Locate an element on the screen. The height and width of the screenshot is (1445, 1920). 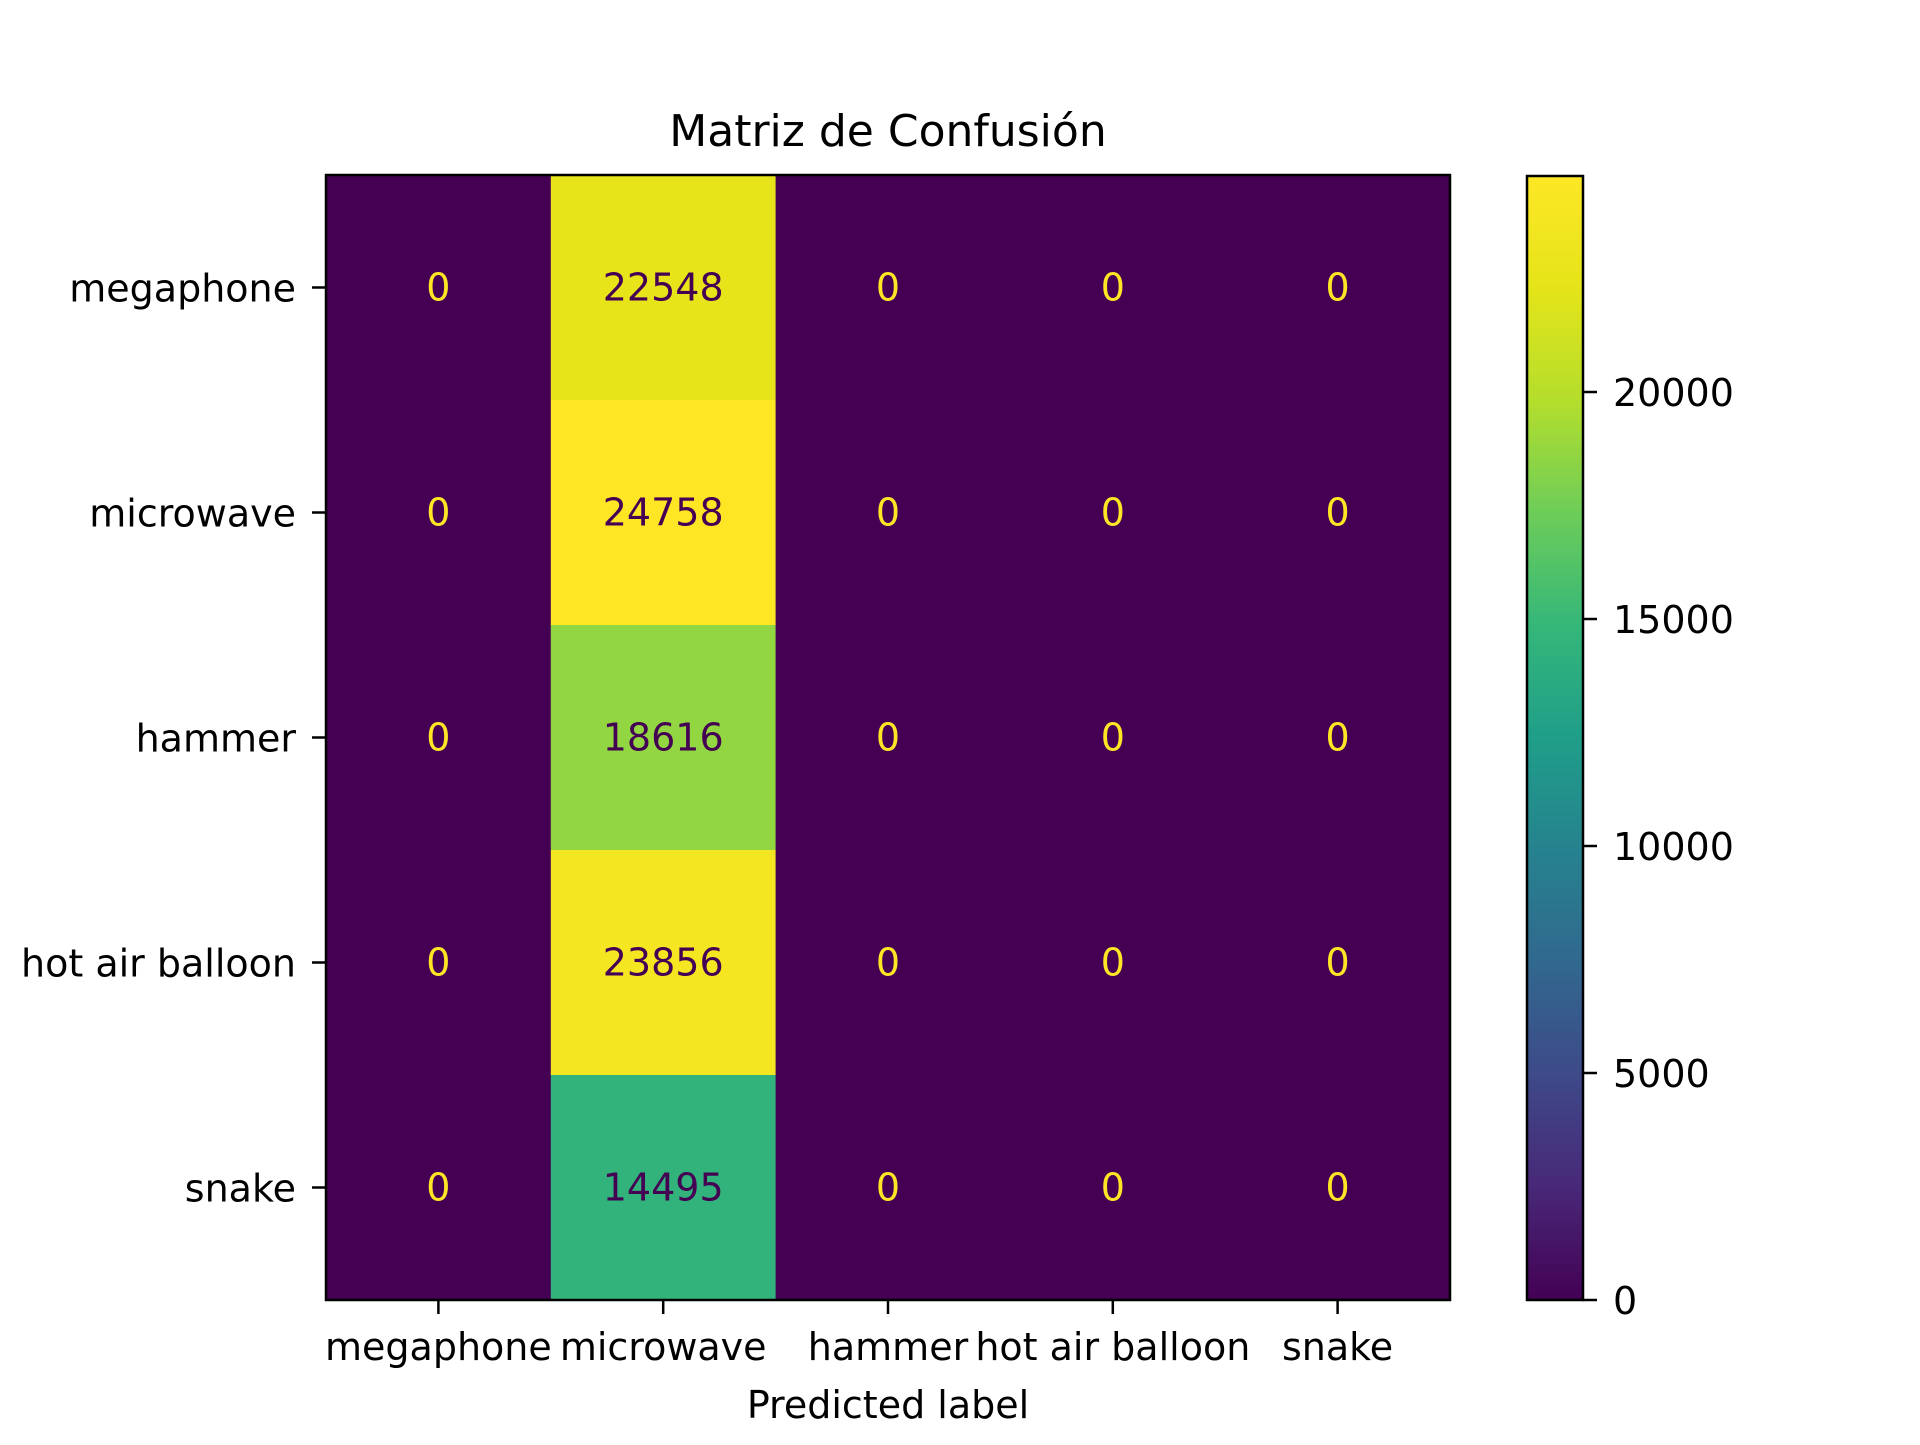
x-tick-label: megaphone is located at coordinates (438, 1347).